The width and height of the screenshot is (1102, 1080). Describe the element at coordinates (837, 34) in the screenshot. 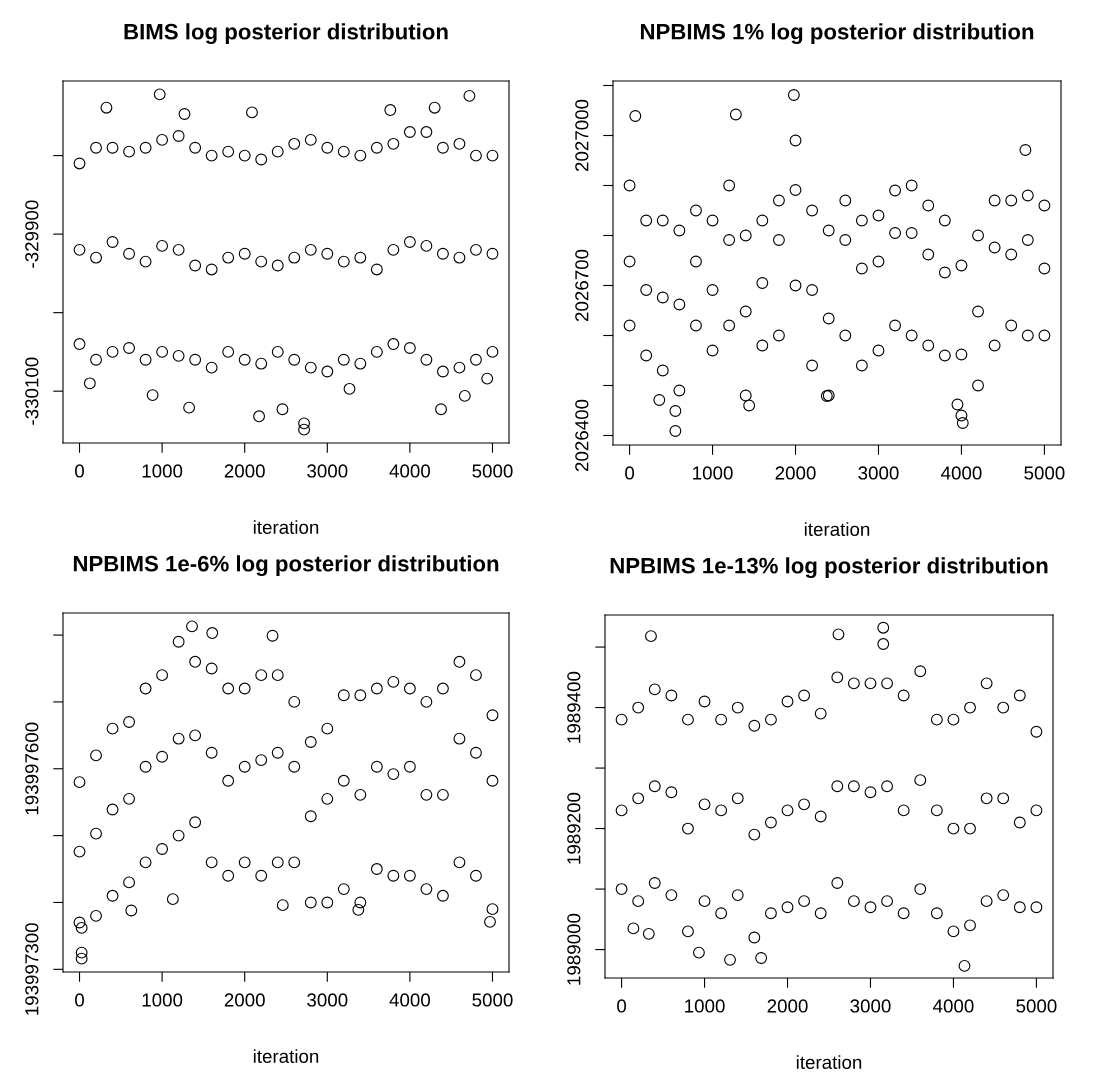

I see `chart-title: NPBIMS 1% log posterior distribution` at that location.